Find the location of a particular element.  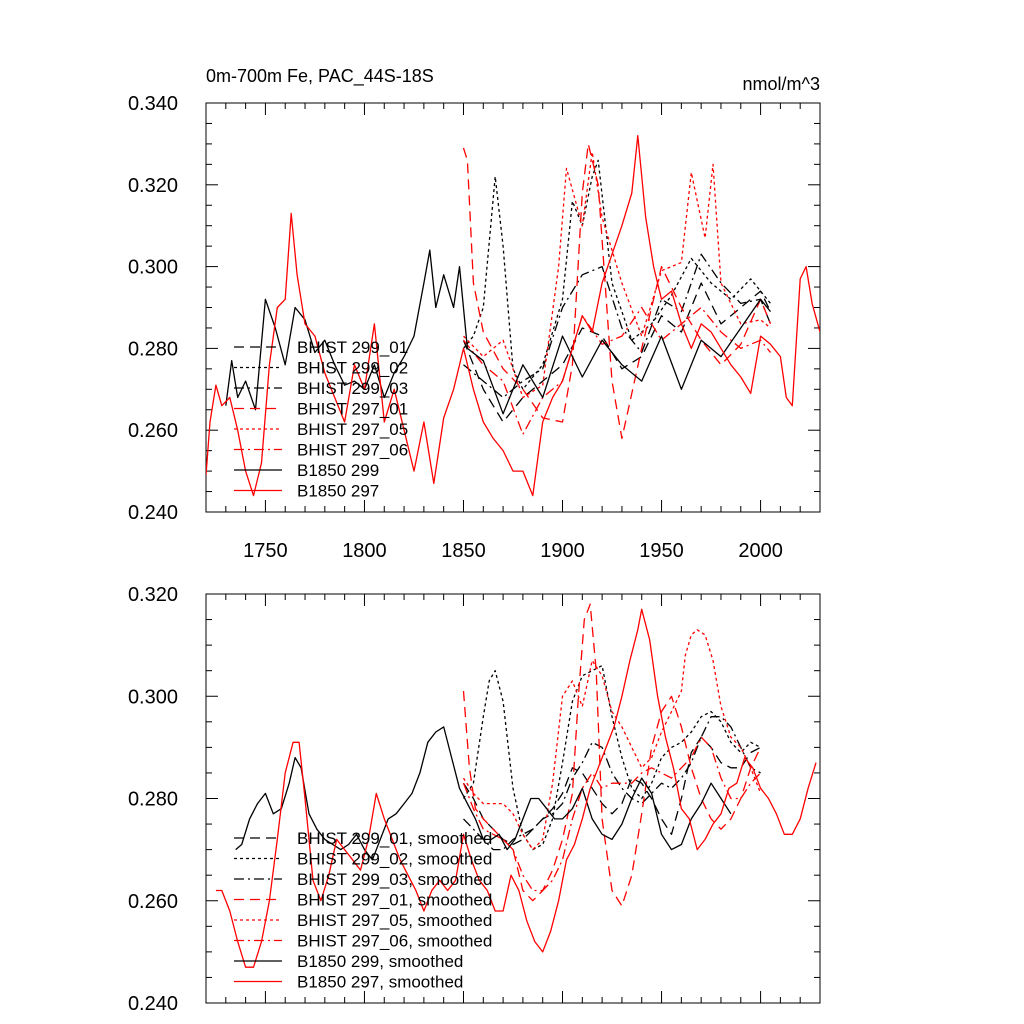

x-tick-label: 1900 is located at coordinates (562, 551).